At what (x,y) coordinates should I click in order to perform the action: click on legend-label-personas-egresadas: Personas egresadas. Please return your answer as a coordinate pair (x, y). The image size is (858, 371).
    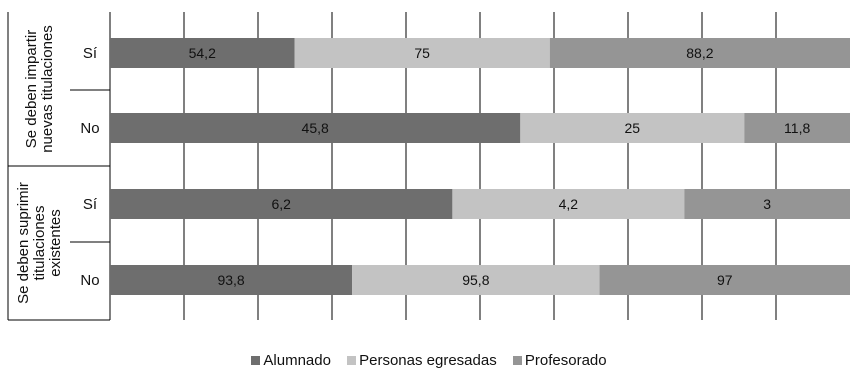
    Looking at the image, I should click on (428, 360).